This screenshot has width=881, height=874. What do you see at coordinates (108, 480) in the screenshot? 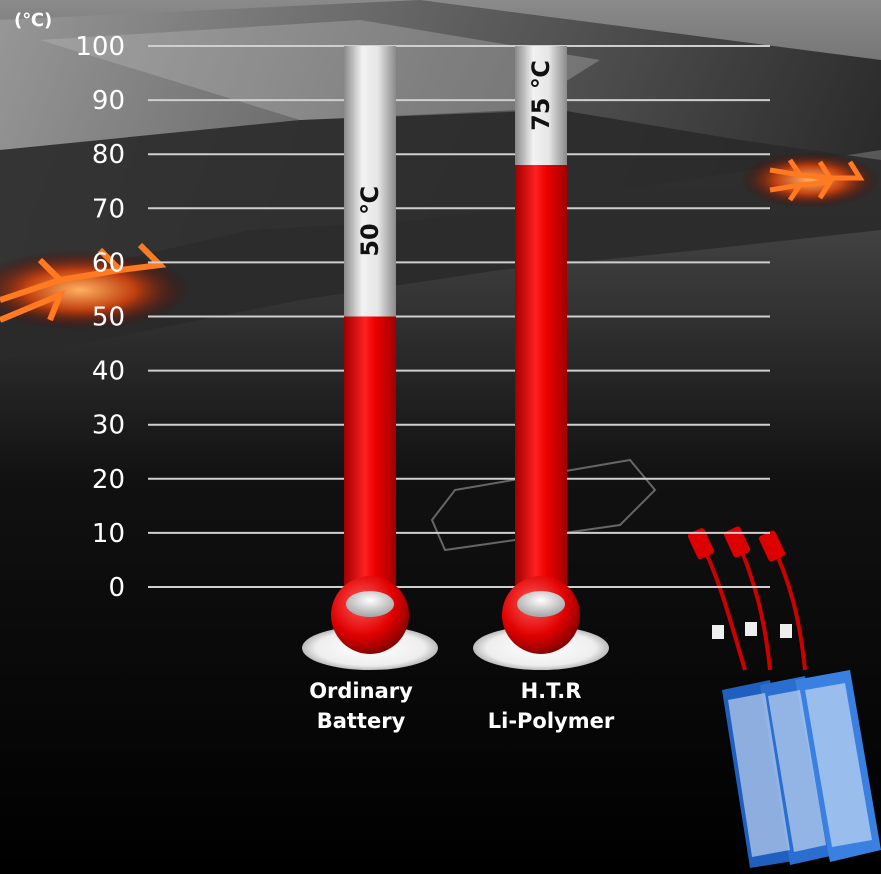
I see `y-tick-label: 20` at bounding box center [108, 480].